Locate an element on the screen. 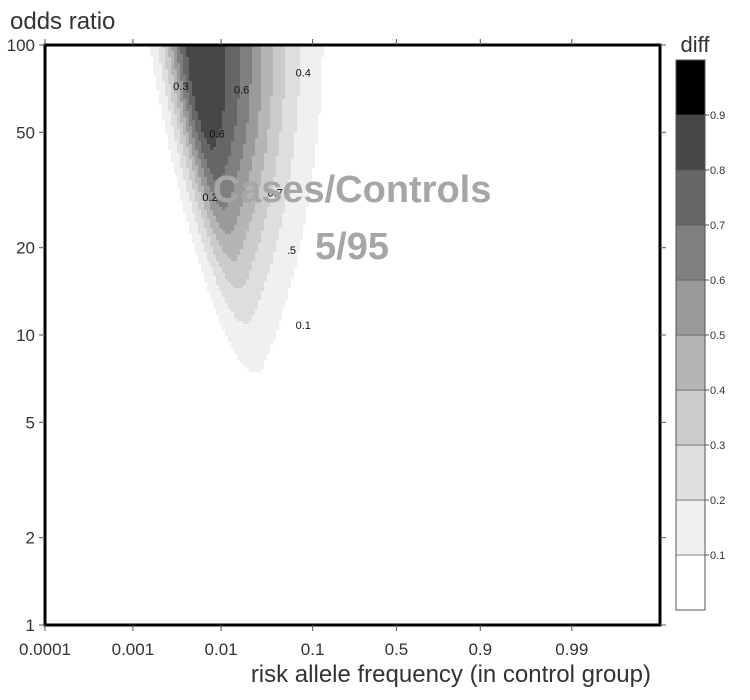 The height and width of the screenshot is (700, 750). x-tick-label: 0.01 is located at coordinates (221, 649).